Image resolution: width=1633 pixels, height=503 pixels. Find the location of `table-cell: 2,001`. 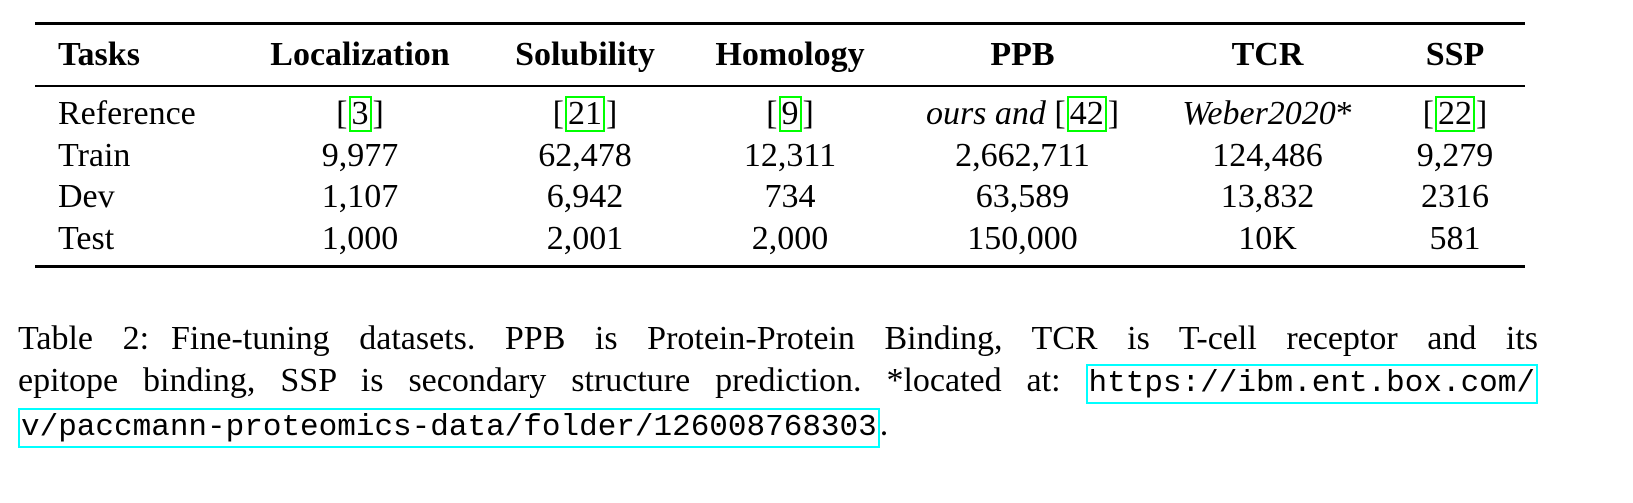

table-cell: 2,001 is located at coordinates (585, 238).